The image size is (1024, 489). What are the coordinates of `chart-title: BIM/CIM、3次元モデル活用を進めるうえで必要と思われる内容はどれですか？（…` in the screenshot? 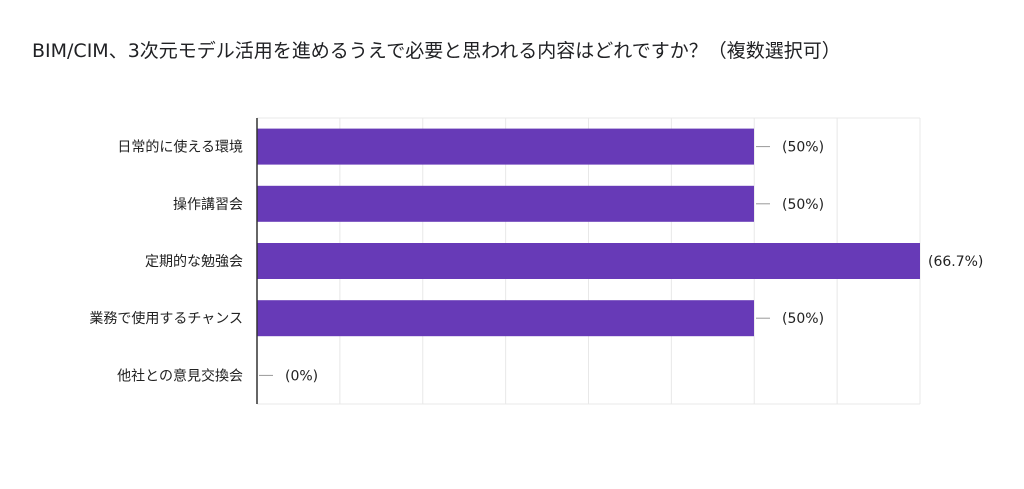 It's located at (436, 51).